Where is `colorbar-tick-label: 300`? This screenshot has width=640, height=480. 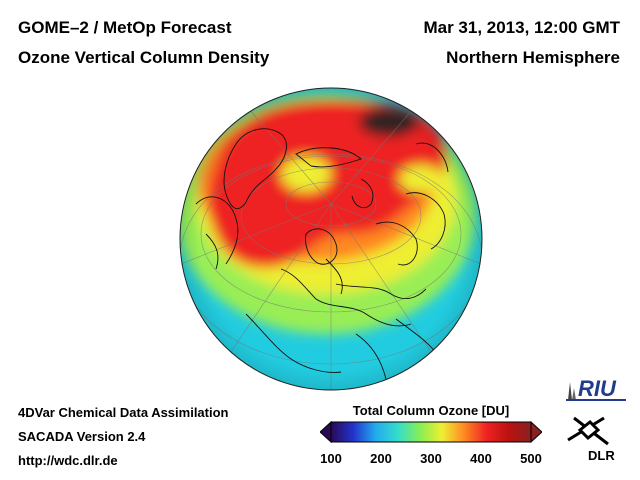
colorbar-tick-label: 300 is located at coordinates (431, 458).